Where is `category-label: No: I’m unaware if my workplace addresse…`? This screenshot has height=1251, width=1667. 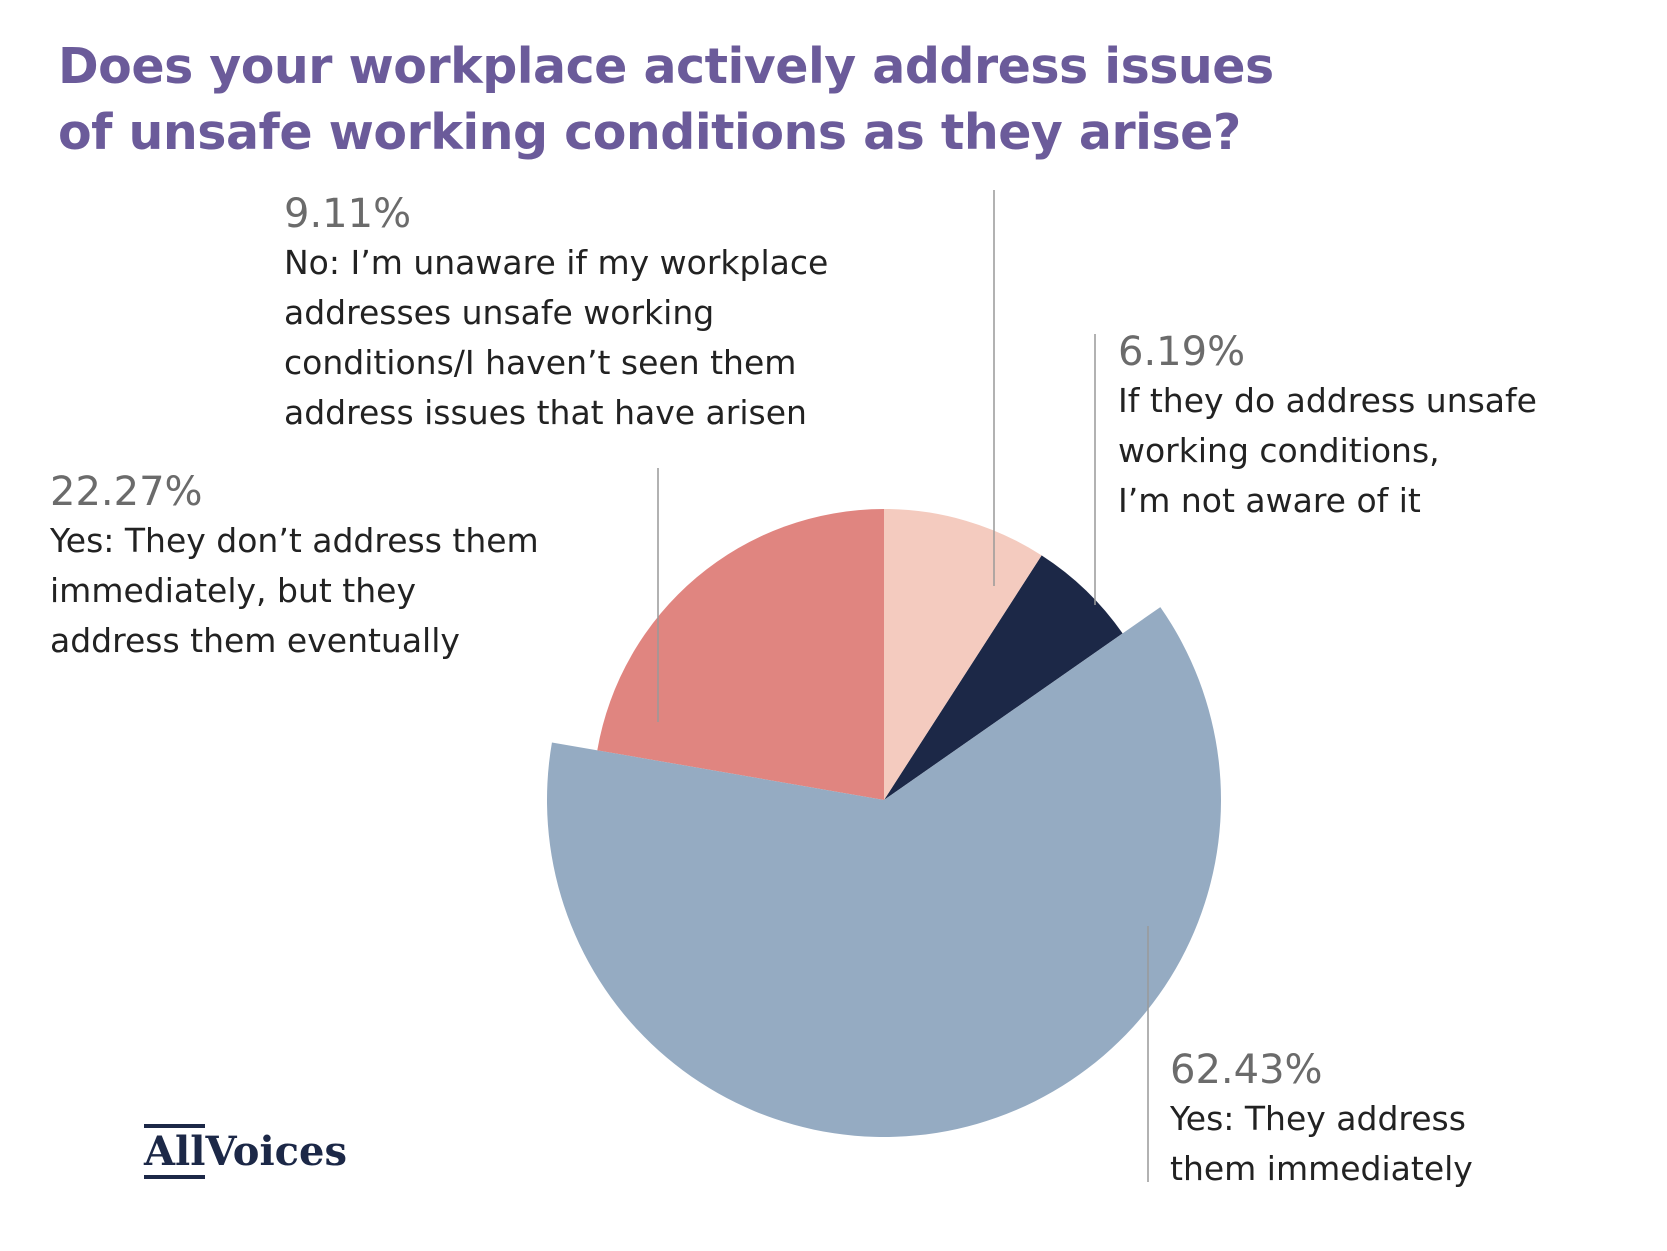
category-label: No: I’m unaware if my workplace addresse… is located at coordinates (556, 337).